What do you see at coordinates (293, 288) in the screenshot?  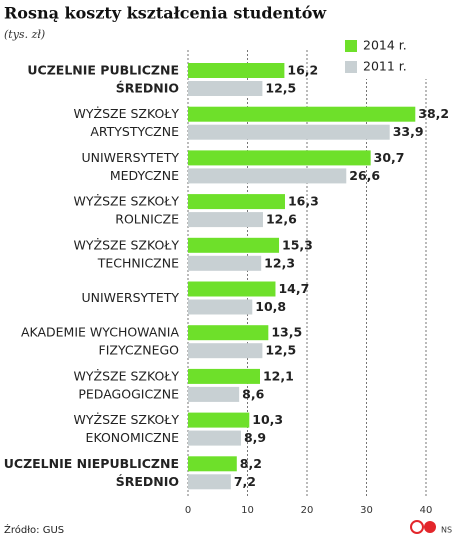 I see `value-label: 14,7` at bounding box center [293, 288].